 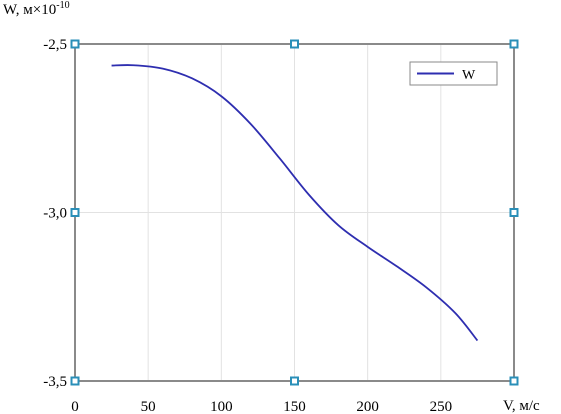 I want to click on x-tick-label: 100, so click(x=221, y=406).